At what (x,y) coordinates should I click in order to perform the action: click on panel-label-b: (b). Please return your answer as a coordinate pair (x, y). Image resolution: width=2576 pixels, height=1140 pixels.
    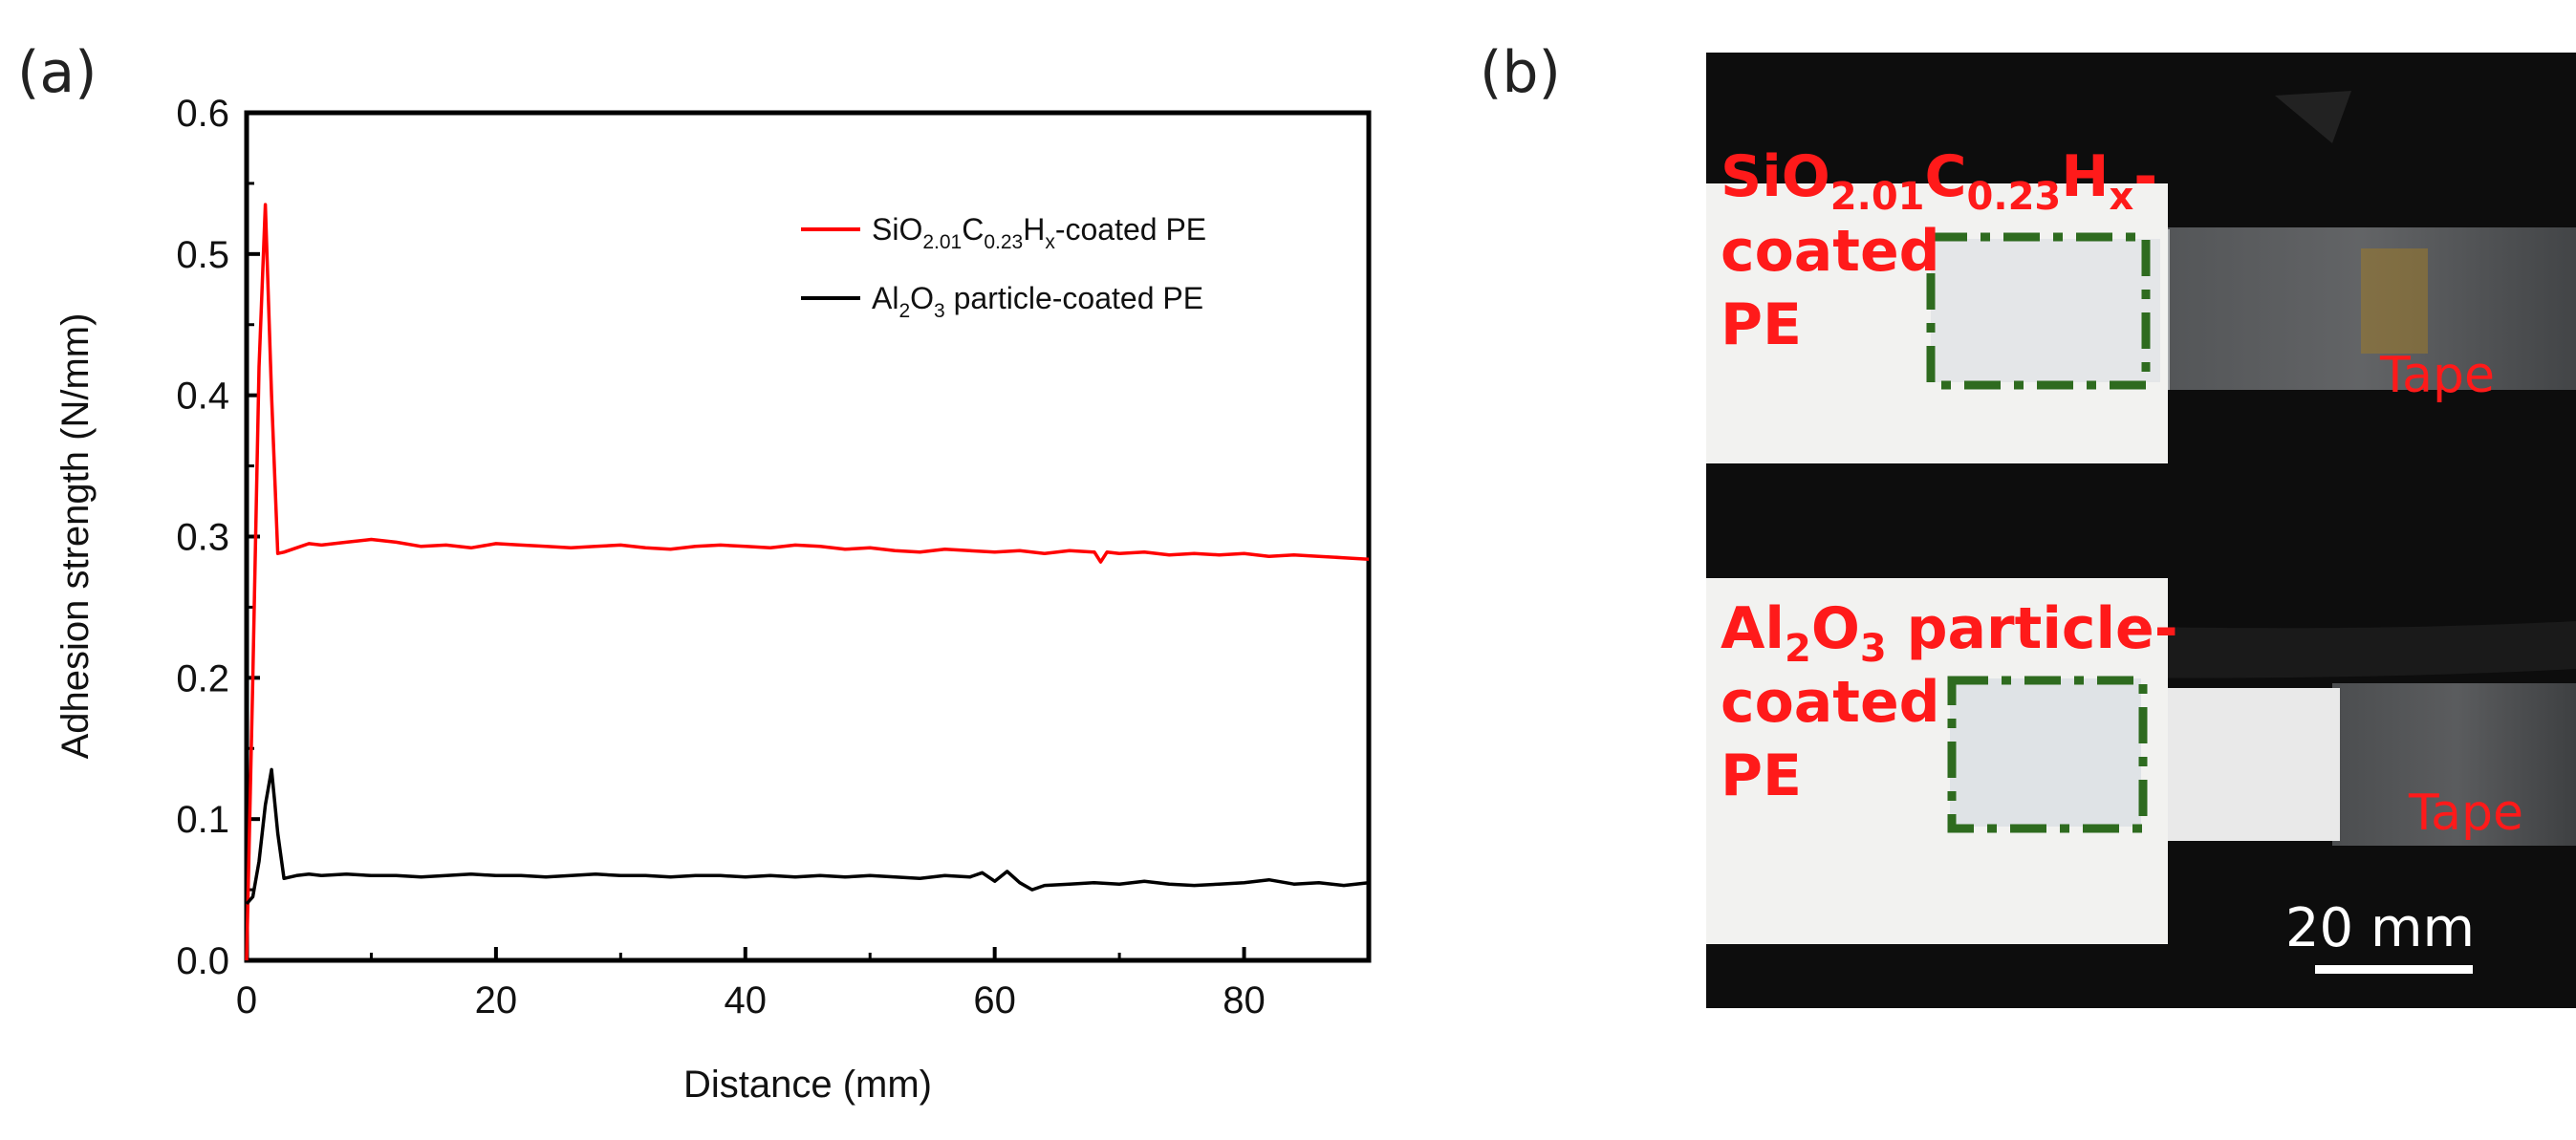
    Looking at the image, I should click on (1520, 72).